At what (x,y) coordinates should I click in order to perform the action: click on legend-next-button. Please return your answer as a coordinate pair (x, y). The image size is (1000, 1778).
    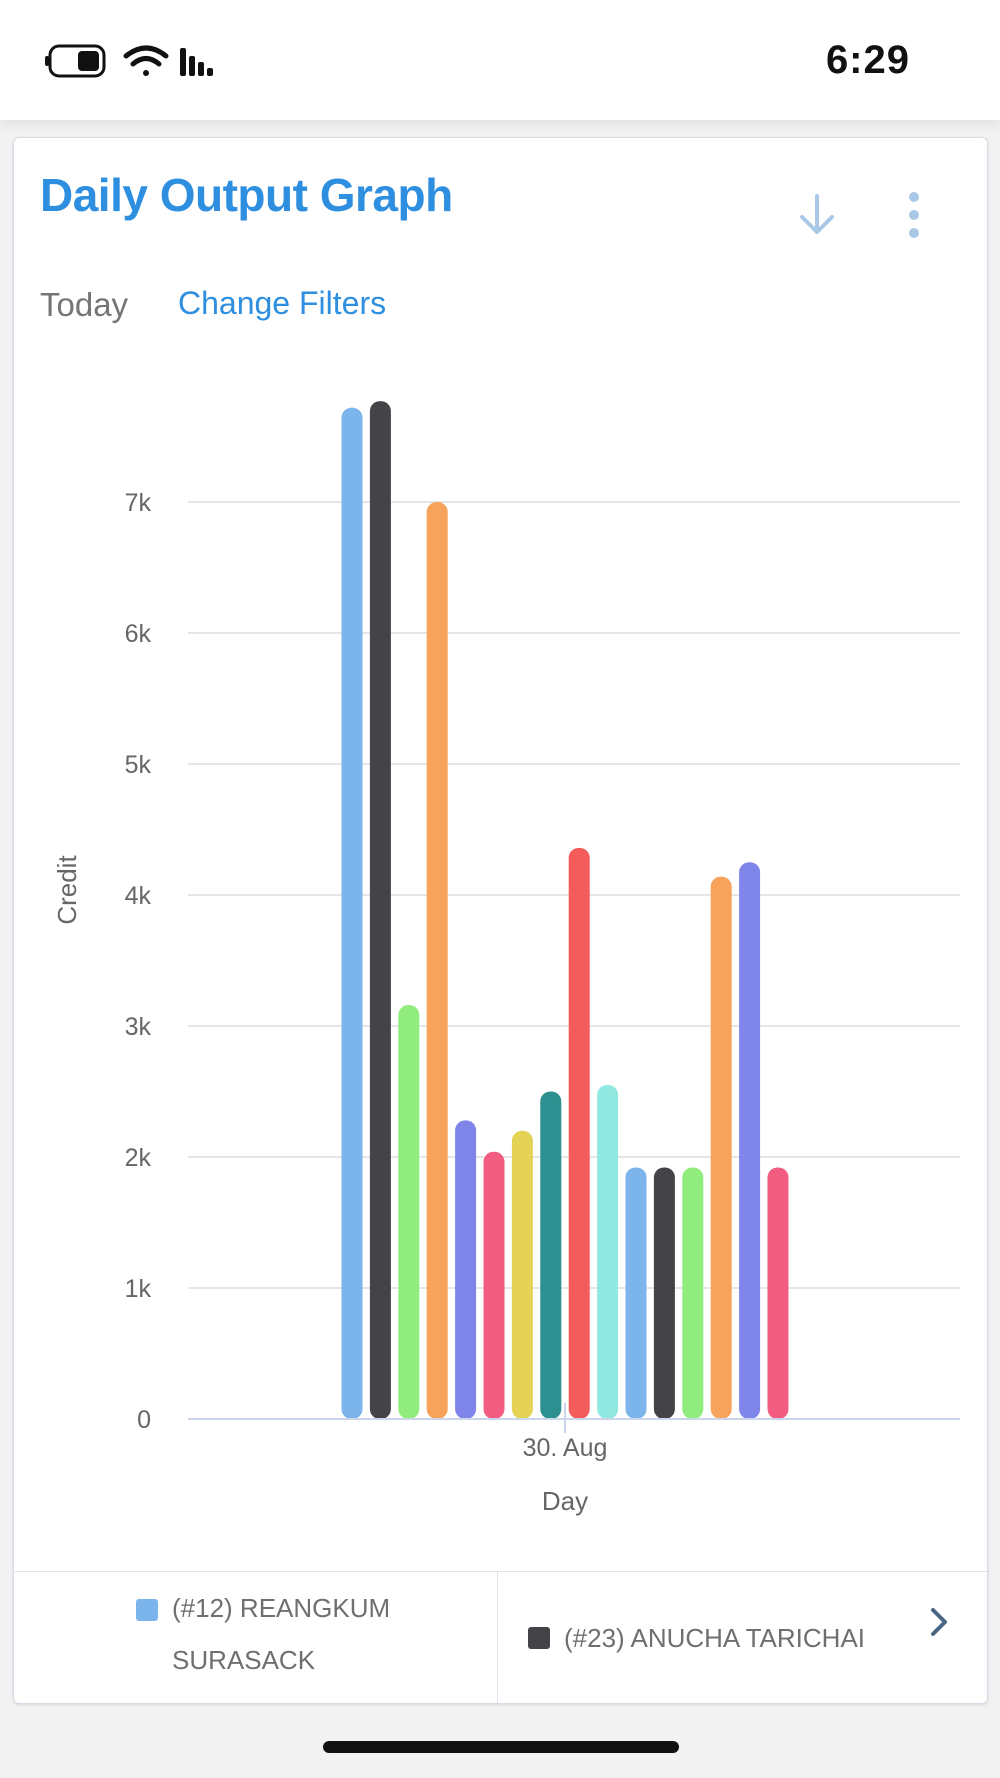
    Looking at the image, I should click on (939, 1622).